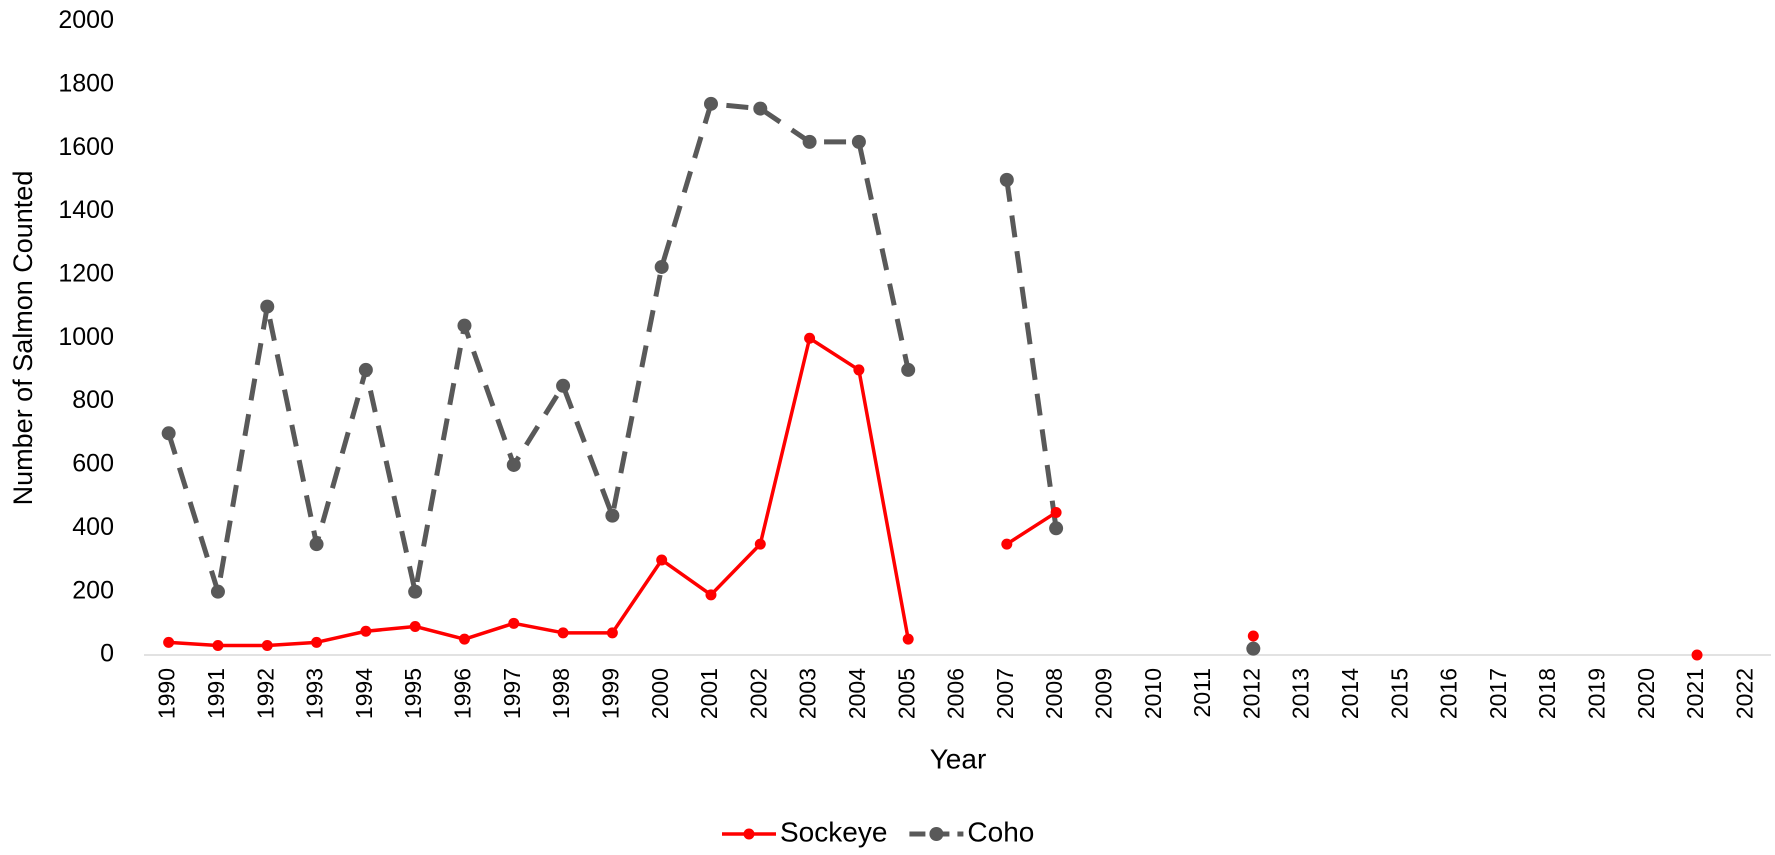 This screenshot has height=855, width=1775. Describe the element at coordinates (610, 693) in the screenshot. I see `x-tick-label: 1999` at that location.